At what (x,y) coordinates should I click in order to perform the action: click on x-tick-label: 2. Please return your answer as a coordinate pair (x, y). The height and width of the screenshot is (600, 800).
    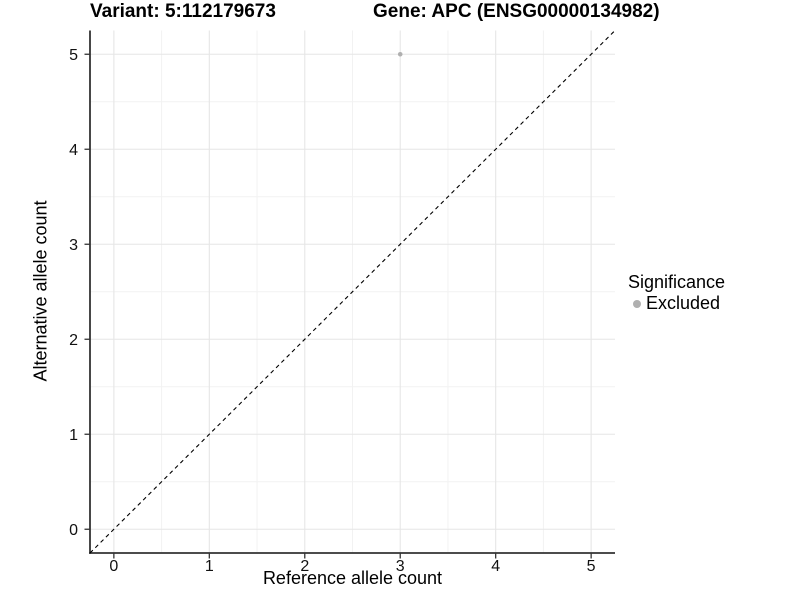
    Looking at the image, I should click on (304, 566).